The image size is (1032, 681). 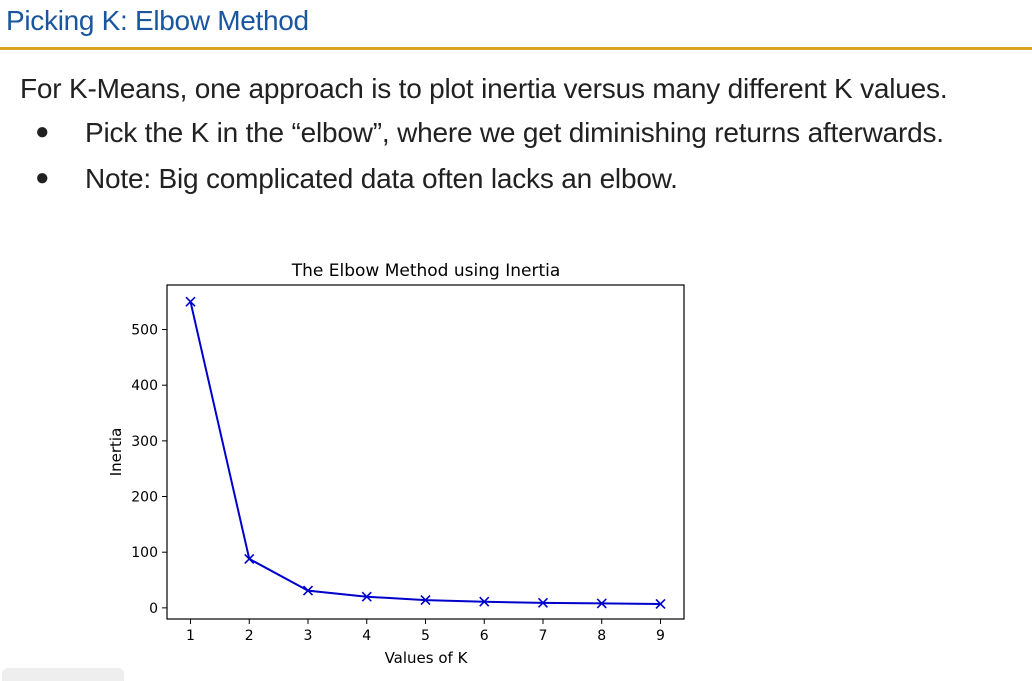 What do you see at coordinates (144, 498) in the screenshot?
I see `y-tick-label: 200` at bounding box center [144, 498].